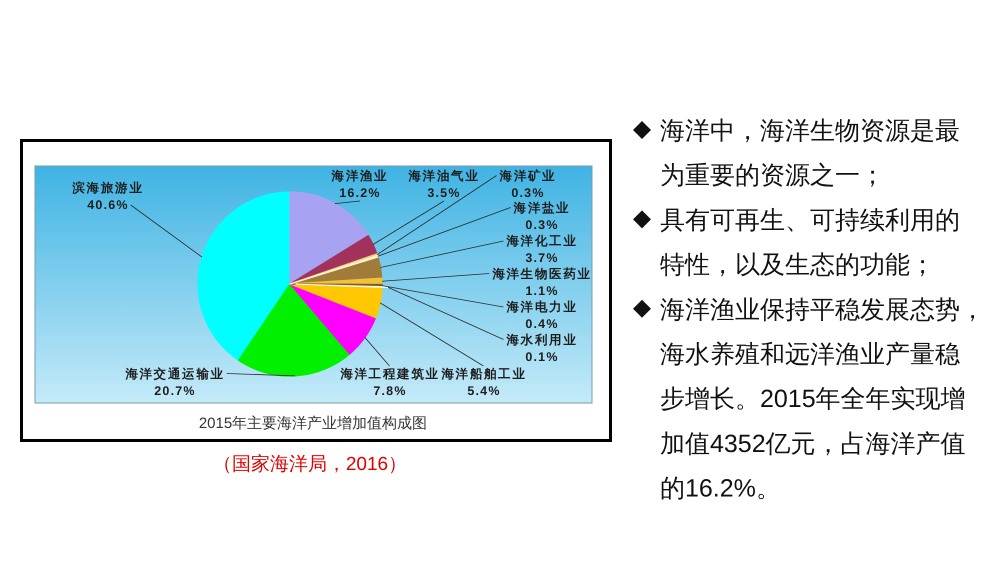 This screenshot has width=1000, height=563. I want to click on slice-label: 海水利用业, so click(542, 339).